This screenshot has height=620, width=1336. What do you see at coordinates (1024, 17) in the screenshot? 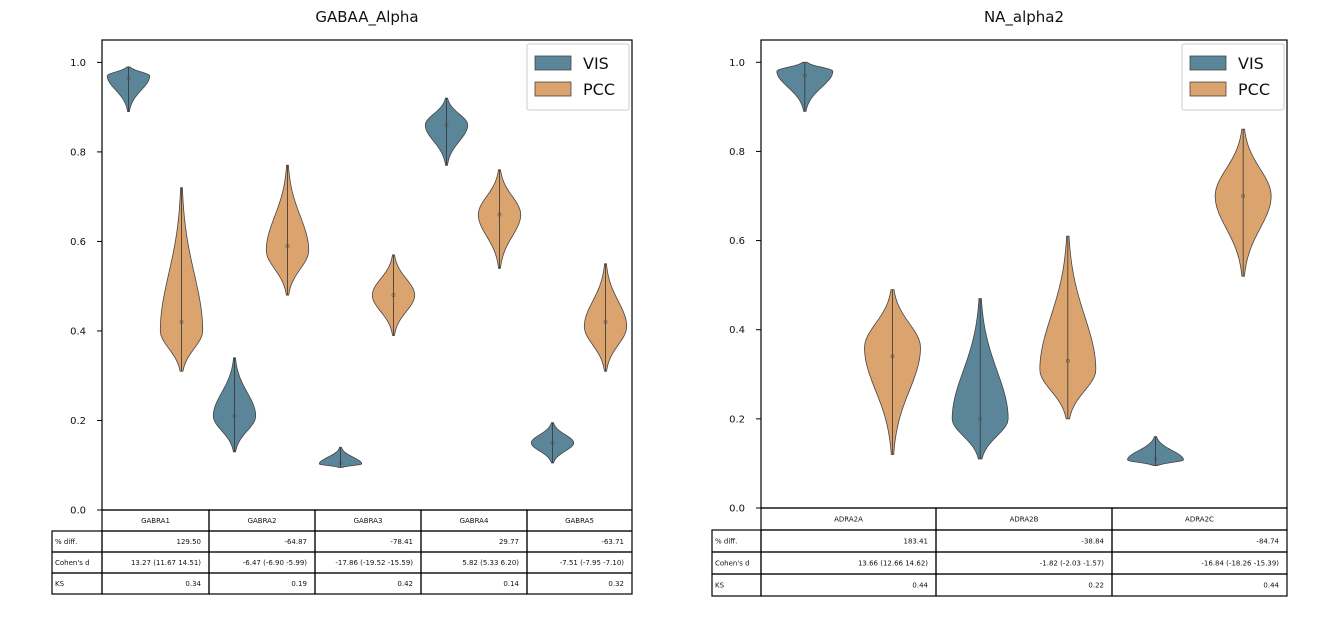
I see `chart-title: NA_alpha2` at bounding box center [1024, 17].